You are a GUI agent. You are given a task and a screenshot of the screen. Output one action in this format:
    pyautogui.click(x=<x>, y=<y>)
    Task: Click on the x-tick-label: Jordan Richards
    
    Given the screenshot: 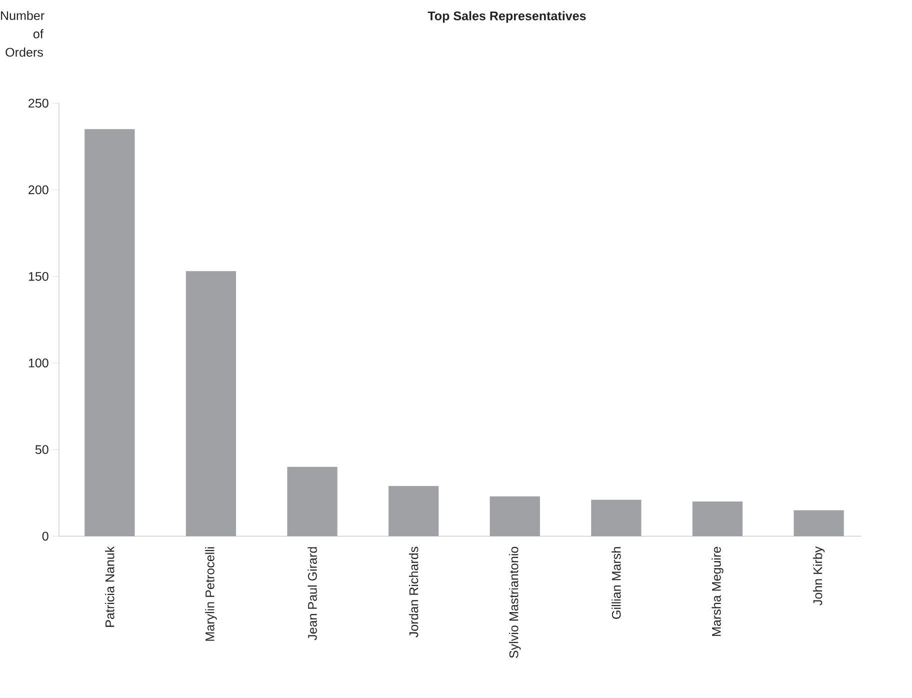 What is the action you would take?
    pyautogui.click(x=413, y=592)
    